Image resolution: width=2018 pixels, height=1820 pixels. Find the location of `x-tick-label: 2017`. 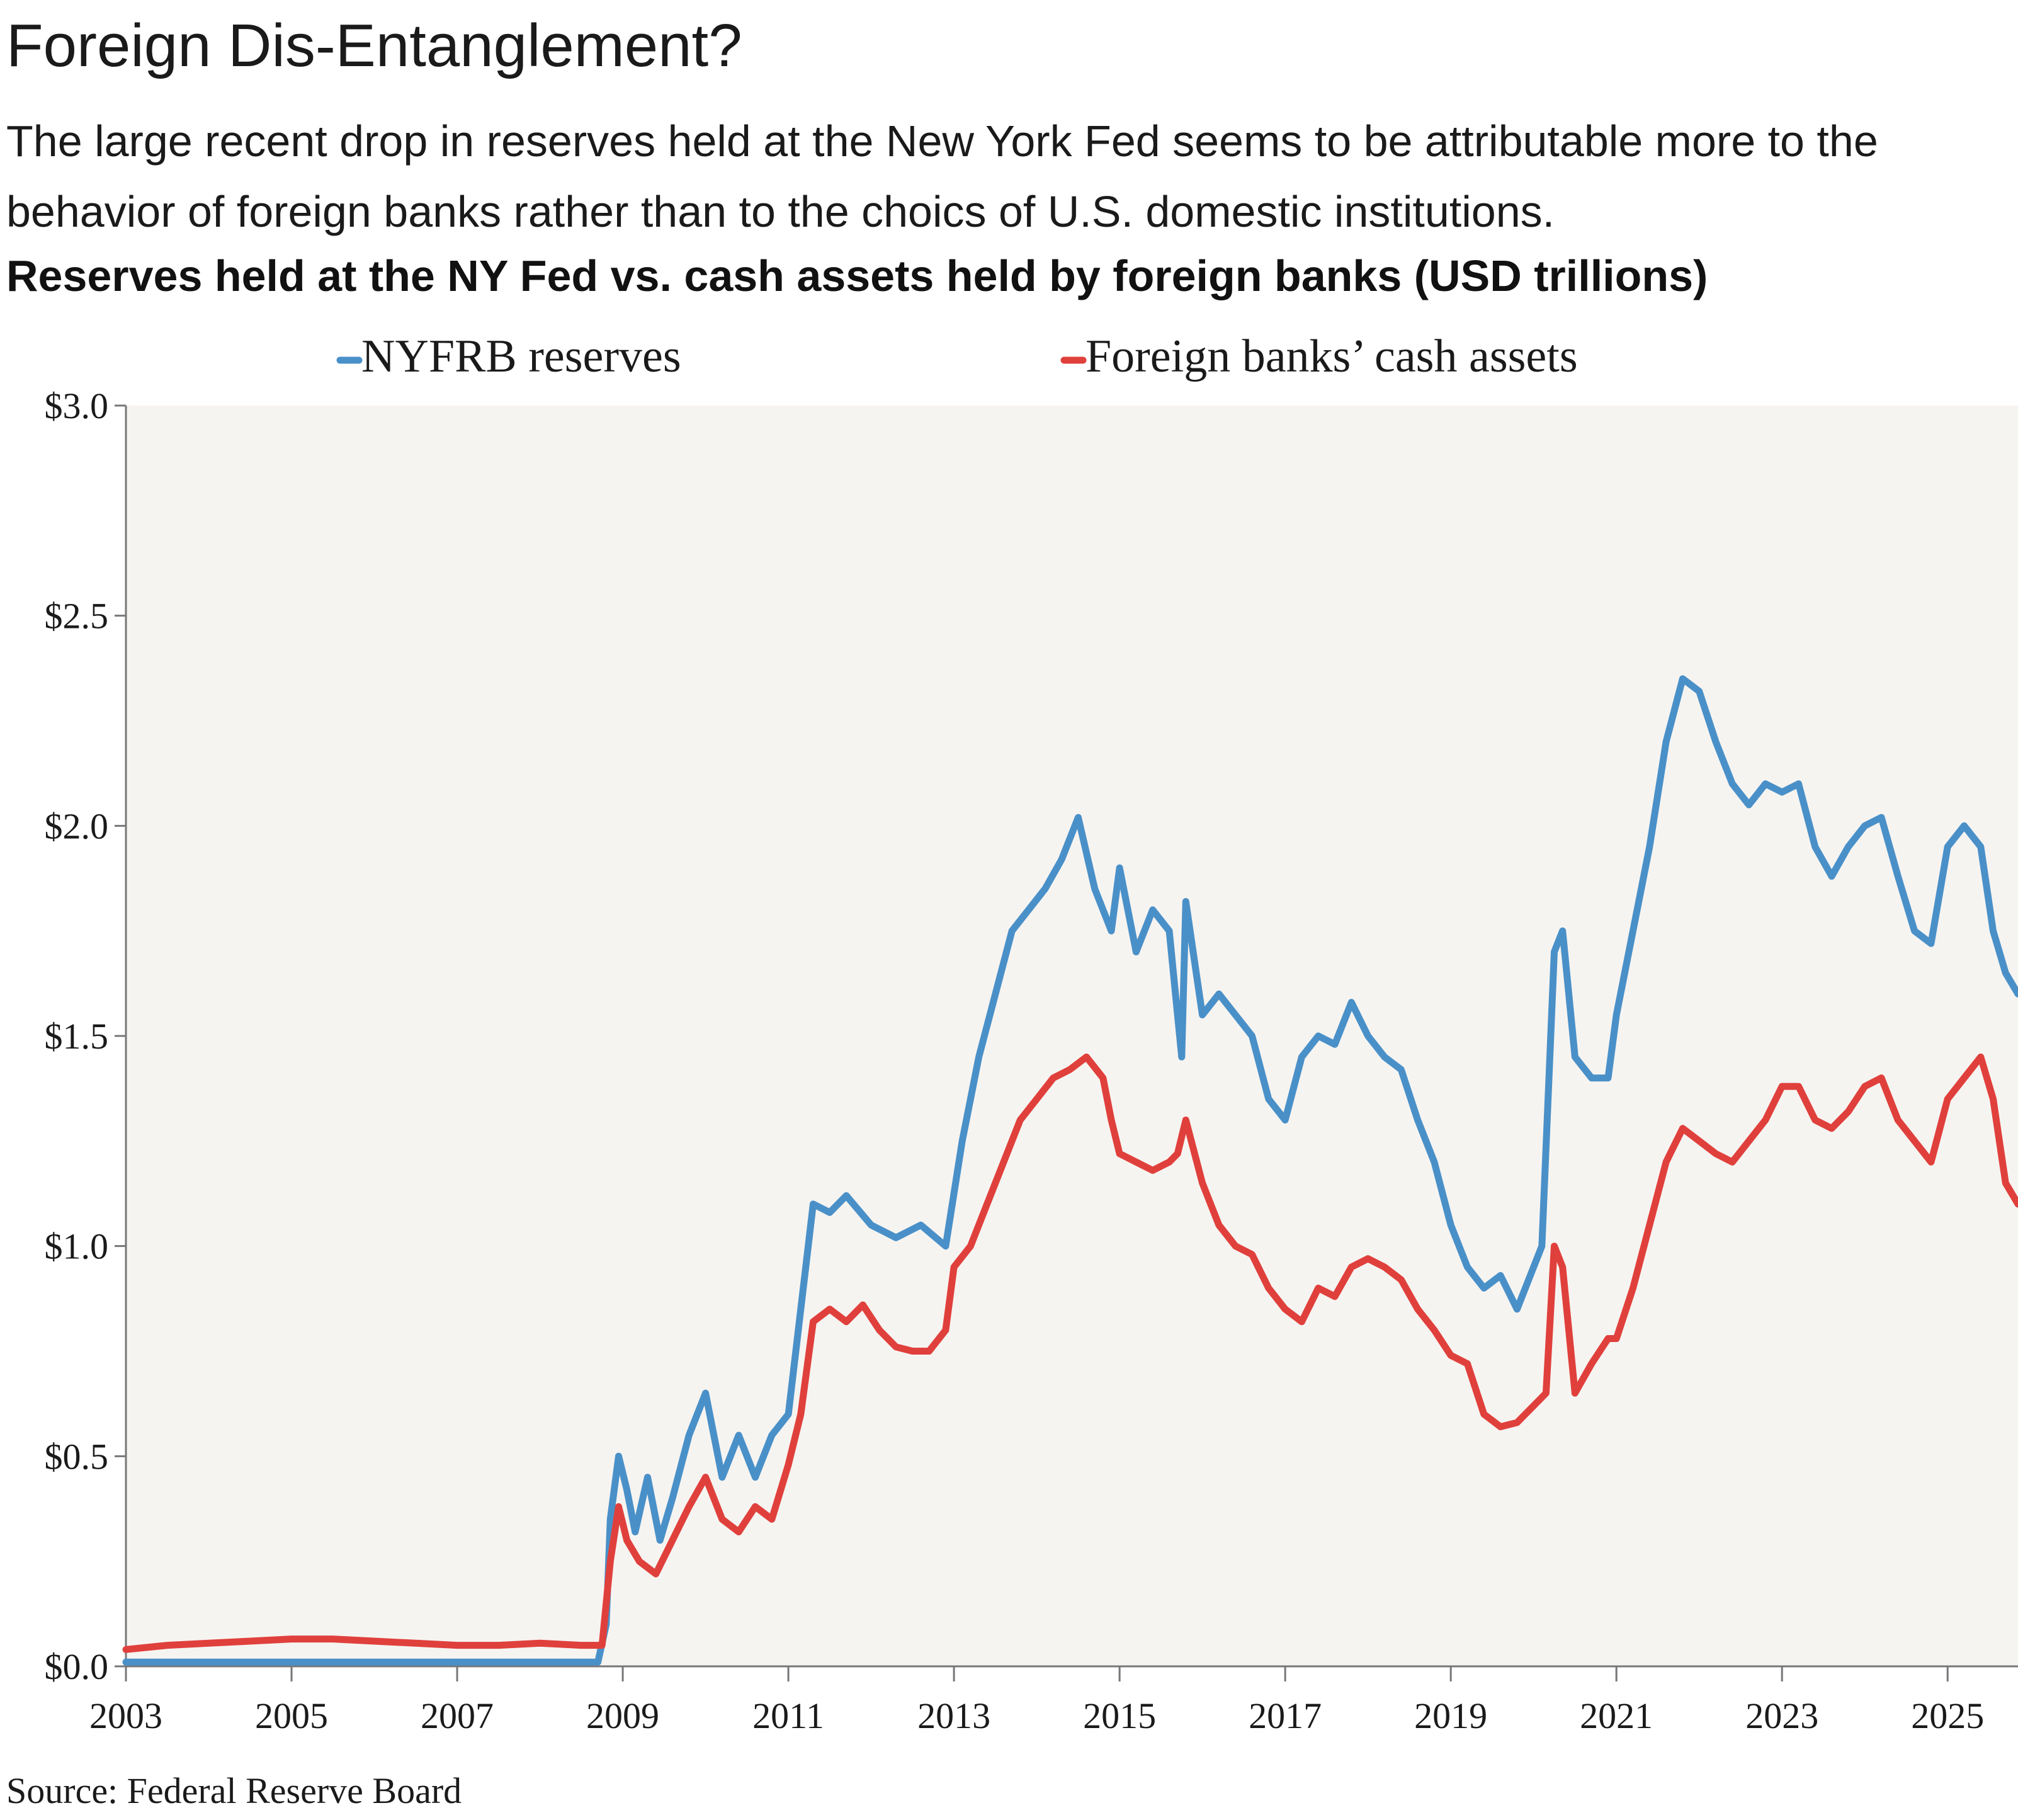

x-tick-label: 2017 is located at coordinates (1285, 1715).